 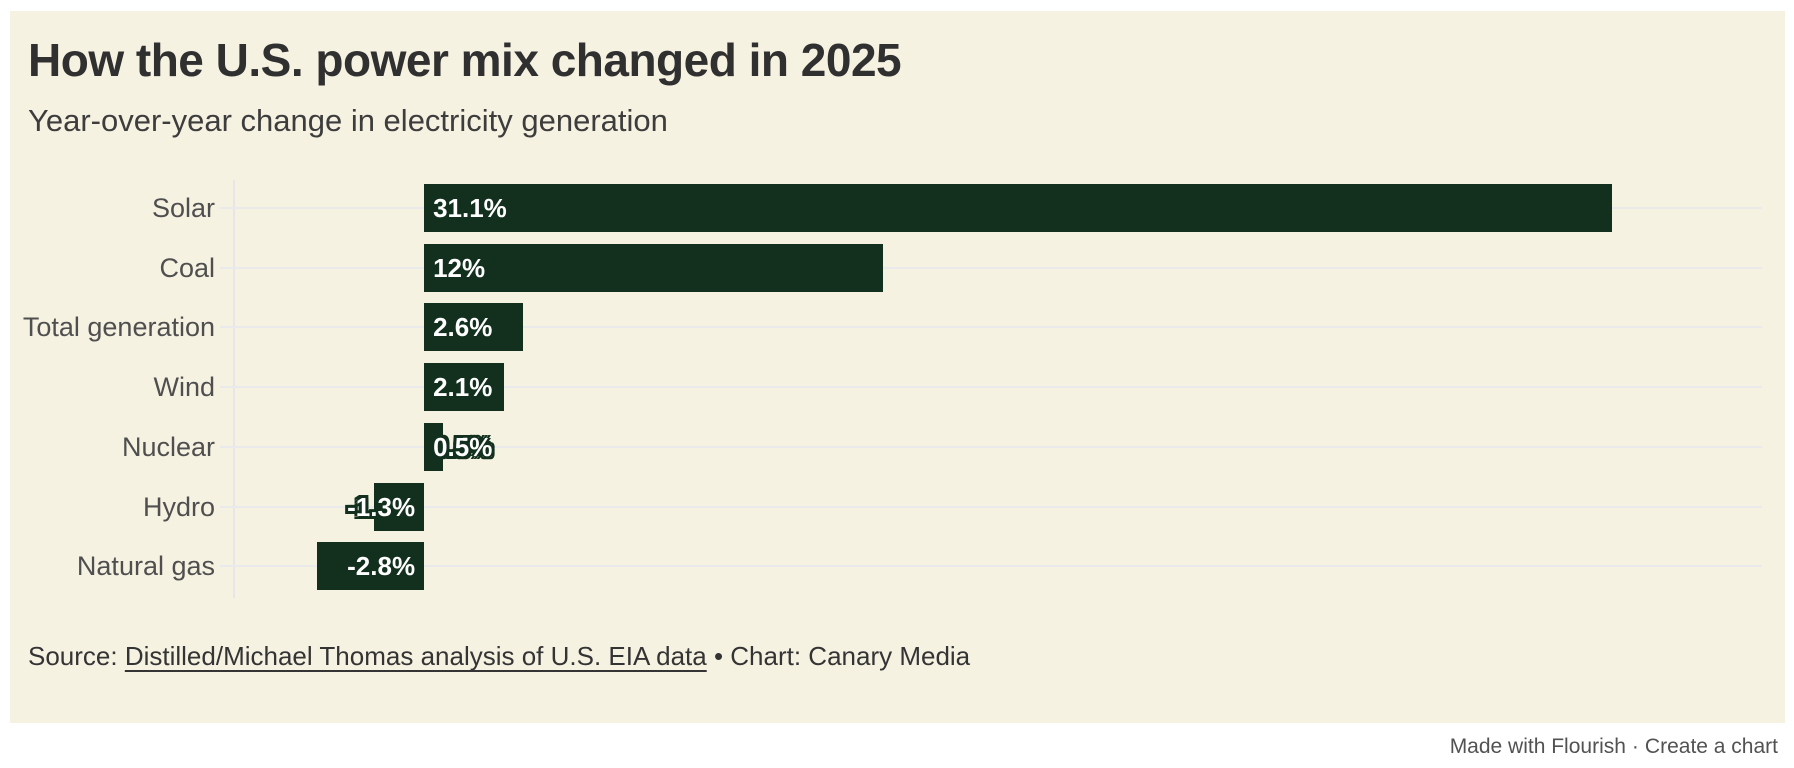 What do you see at coordinates (381, 566) in the screenshot?
I see `value-label: -2.8%` at bounding box center [381, 566].